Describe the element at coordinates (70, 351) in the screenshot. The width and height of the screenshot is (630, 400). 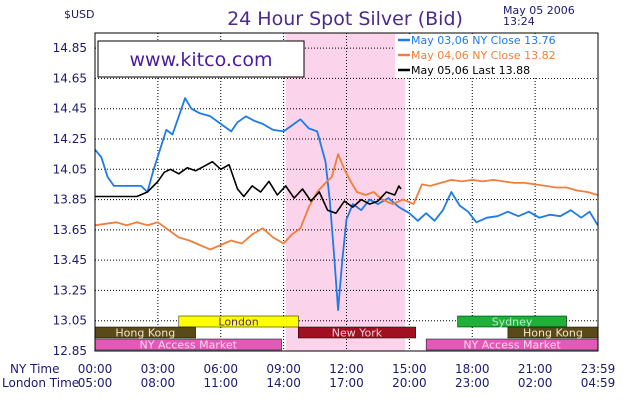
I see `y-tick-label: 12.85` at that location.